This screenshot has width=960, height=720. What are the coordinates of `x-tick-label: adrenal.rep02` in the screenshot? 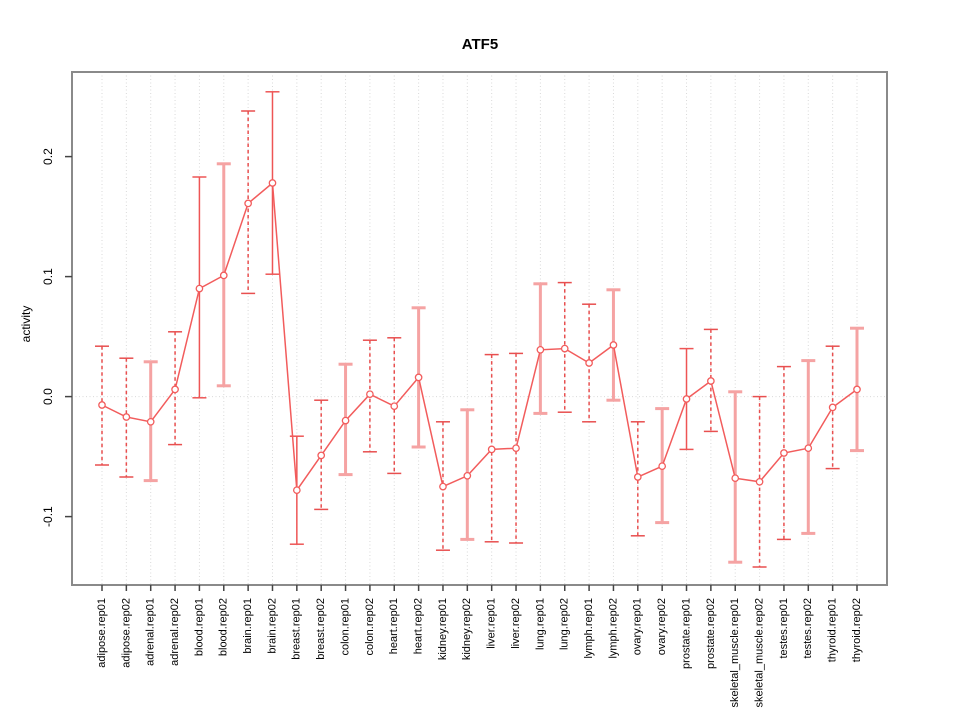 It's located at (175, 632).